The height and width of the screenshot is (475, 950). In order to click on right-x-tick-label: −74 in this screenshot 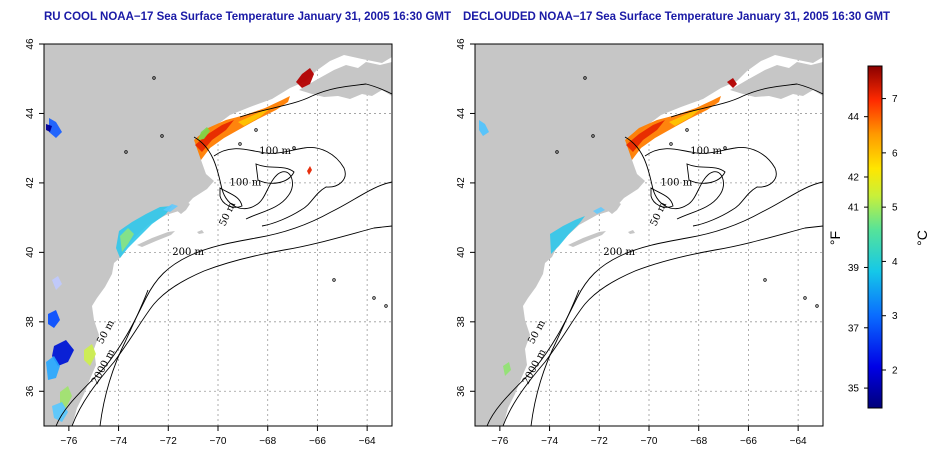, I will do `click(549, 441)`.